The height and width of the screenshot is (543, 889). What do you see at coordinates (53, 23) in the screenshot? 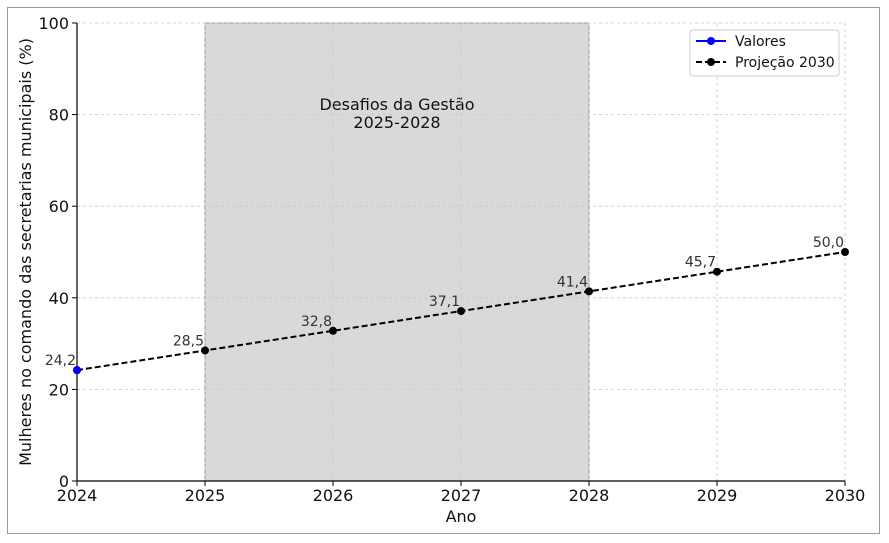
I see `y-tick-label: 100` at bounding box center [53, 23].